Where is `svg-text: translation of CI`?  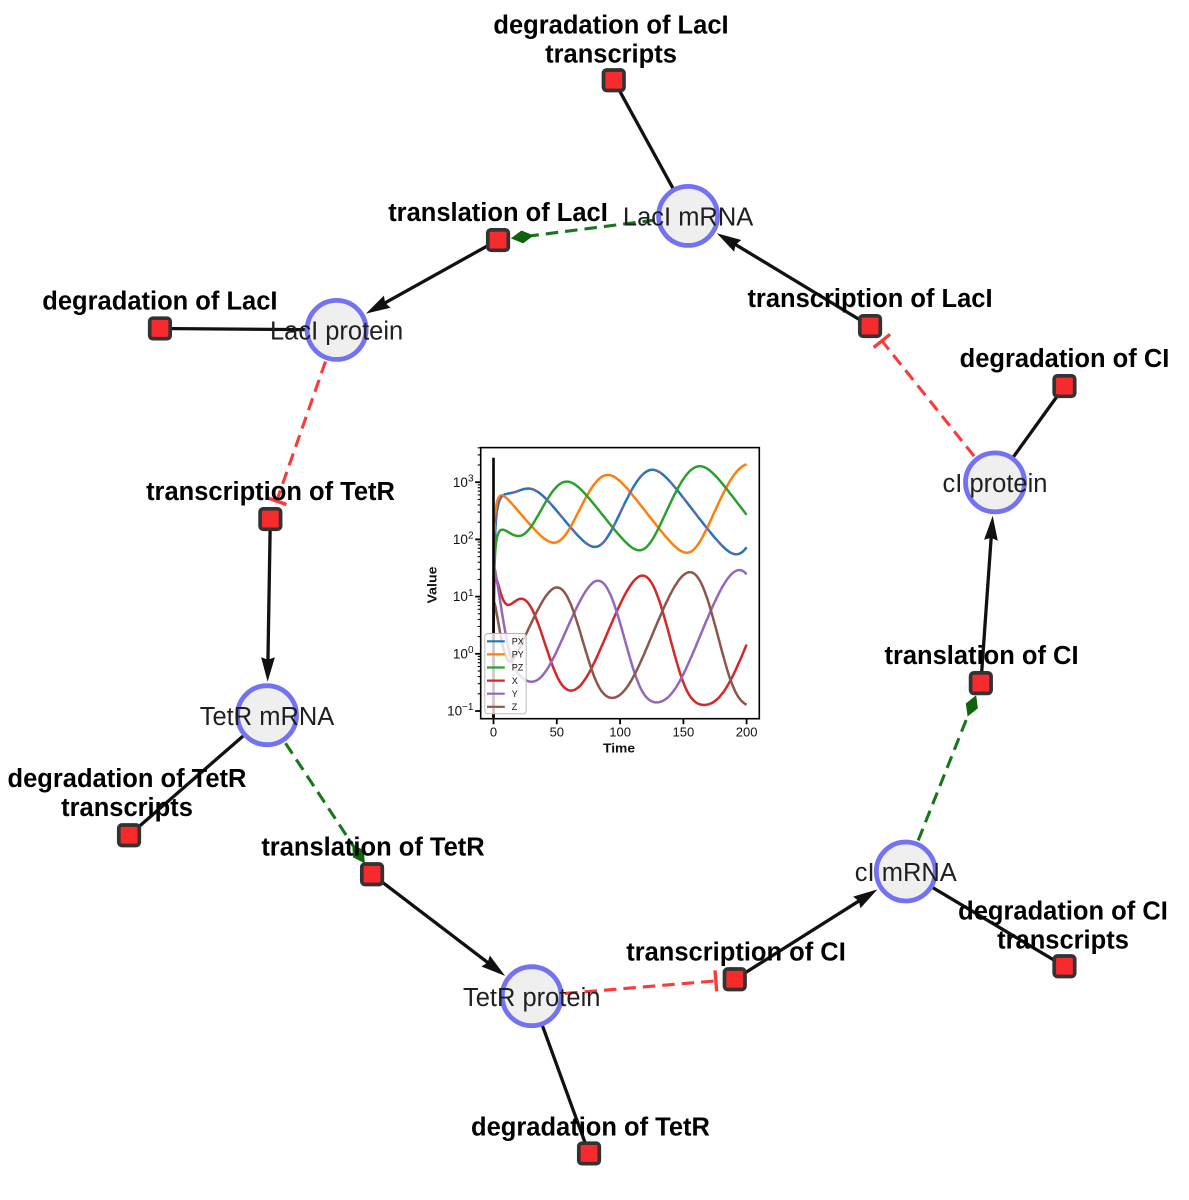 svg-text: translation of CI is located at coordinates (981, 656).